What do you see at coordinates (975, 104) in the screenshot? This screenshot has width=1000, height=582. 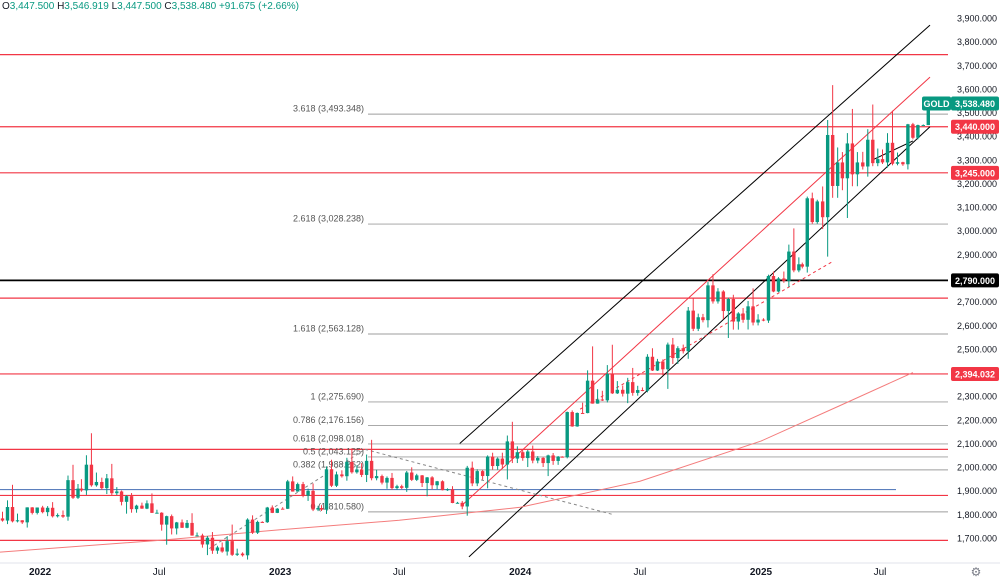 I see `last-price-tag-label: 3,538.480` at bounding box center [975, 104].